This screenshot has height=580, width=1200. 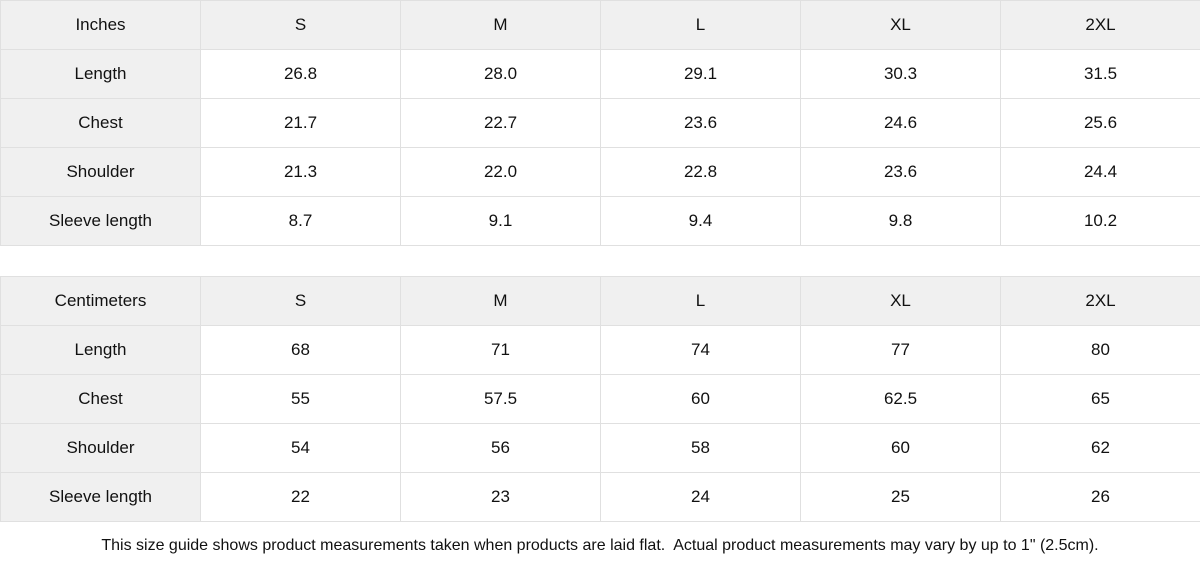 What do you see at coordinates (500, 448) in the screenshot?
I see `value-cell: 56` at bounding box center [500, 448].